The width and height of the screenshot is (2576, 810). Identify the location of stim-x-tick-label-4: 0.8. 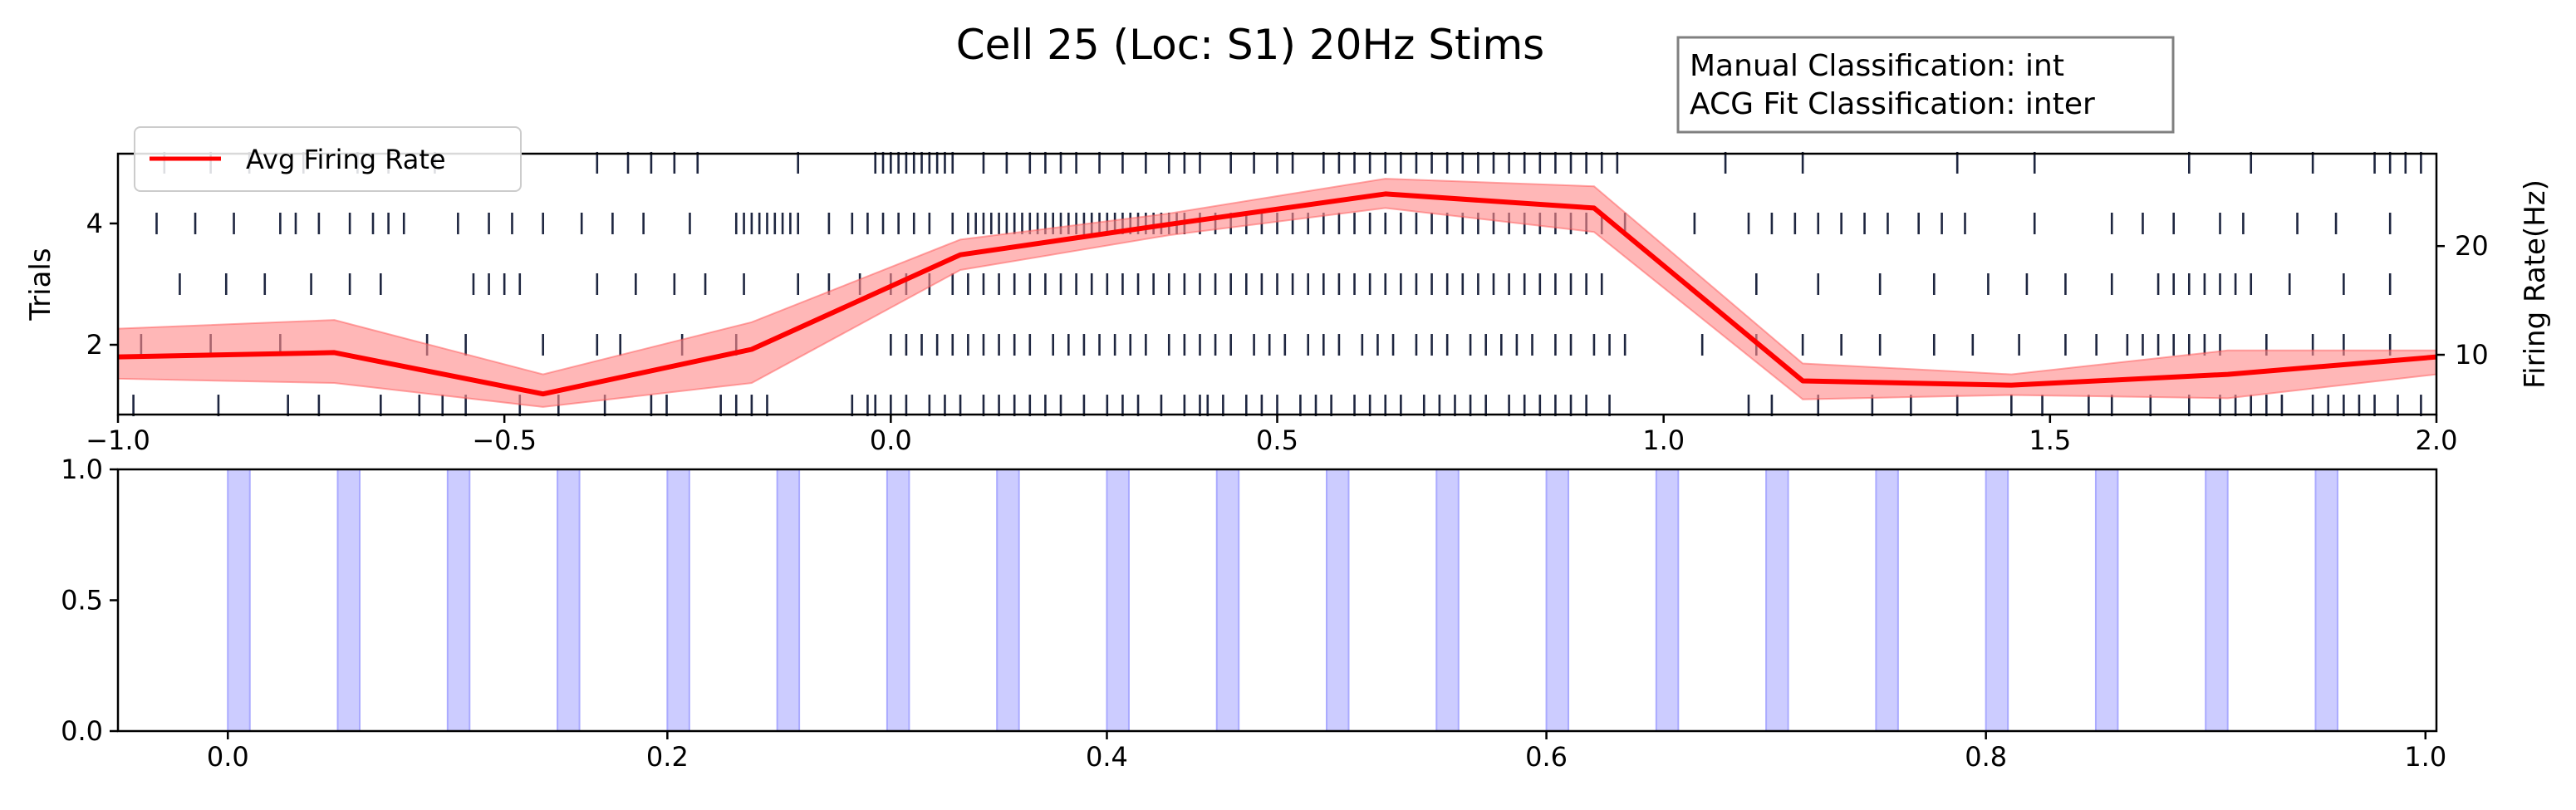
(1986, 757).